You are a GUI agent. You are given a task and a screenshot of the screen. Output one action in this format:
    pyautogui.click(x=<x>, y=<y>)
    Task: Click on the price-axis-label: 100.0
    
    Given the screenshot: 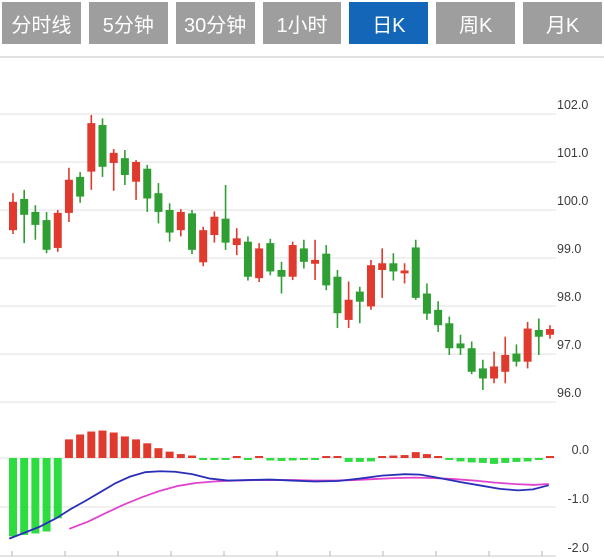 What is the action you would take?
    pyautogui.click(x=572, y=201)
    